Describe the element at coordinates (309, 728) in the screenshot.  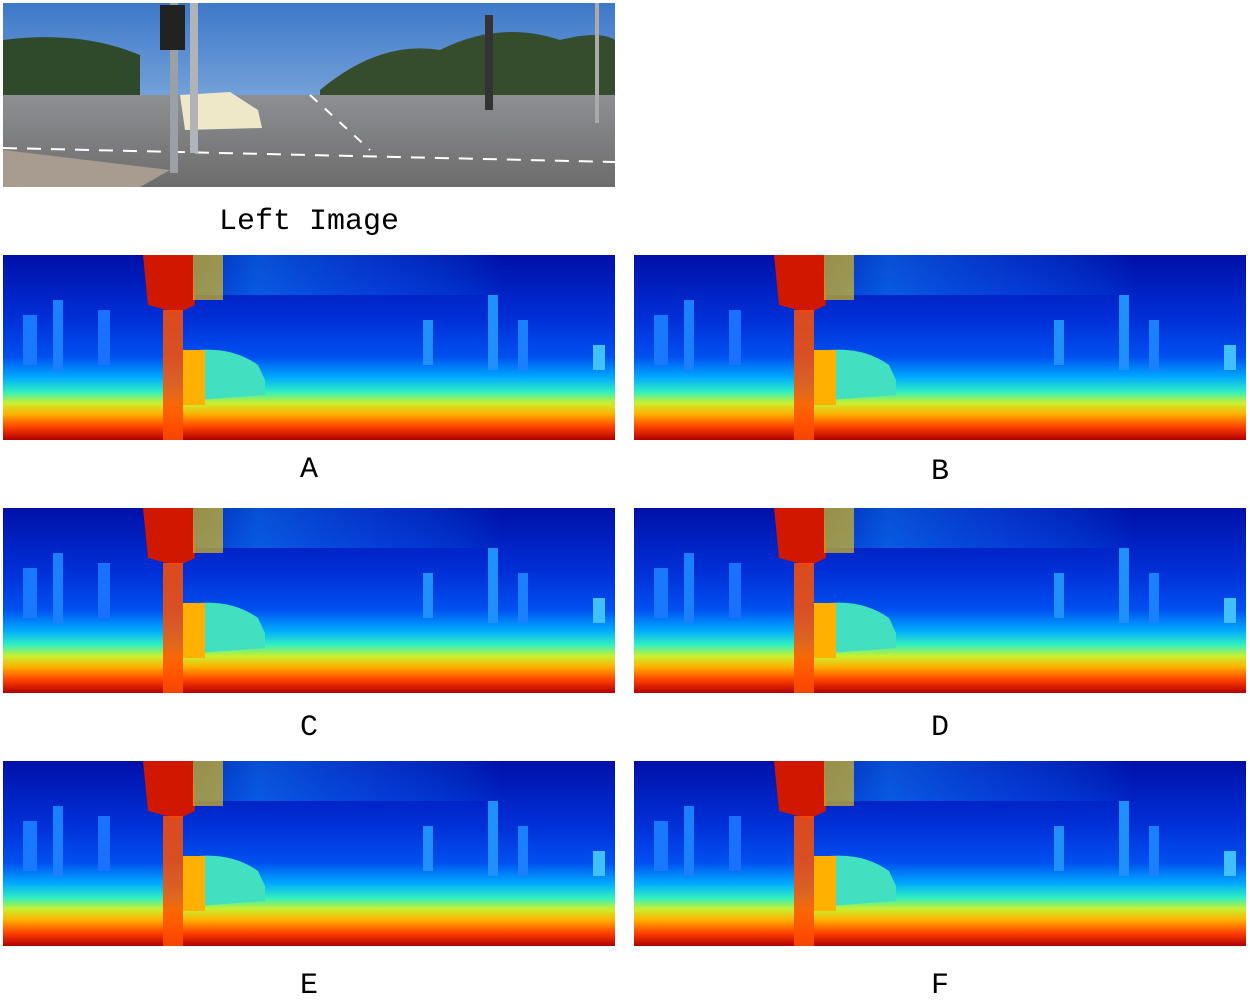
I see `panel-label: C` at that location.